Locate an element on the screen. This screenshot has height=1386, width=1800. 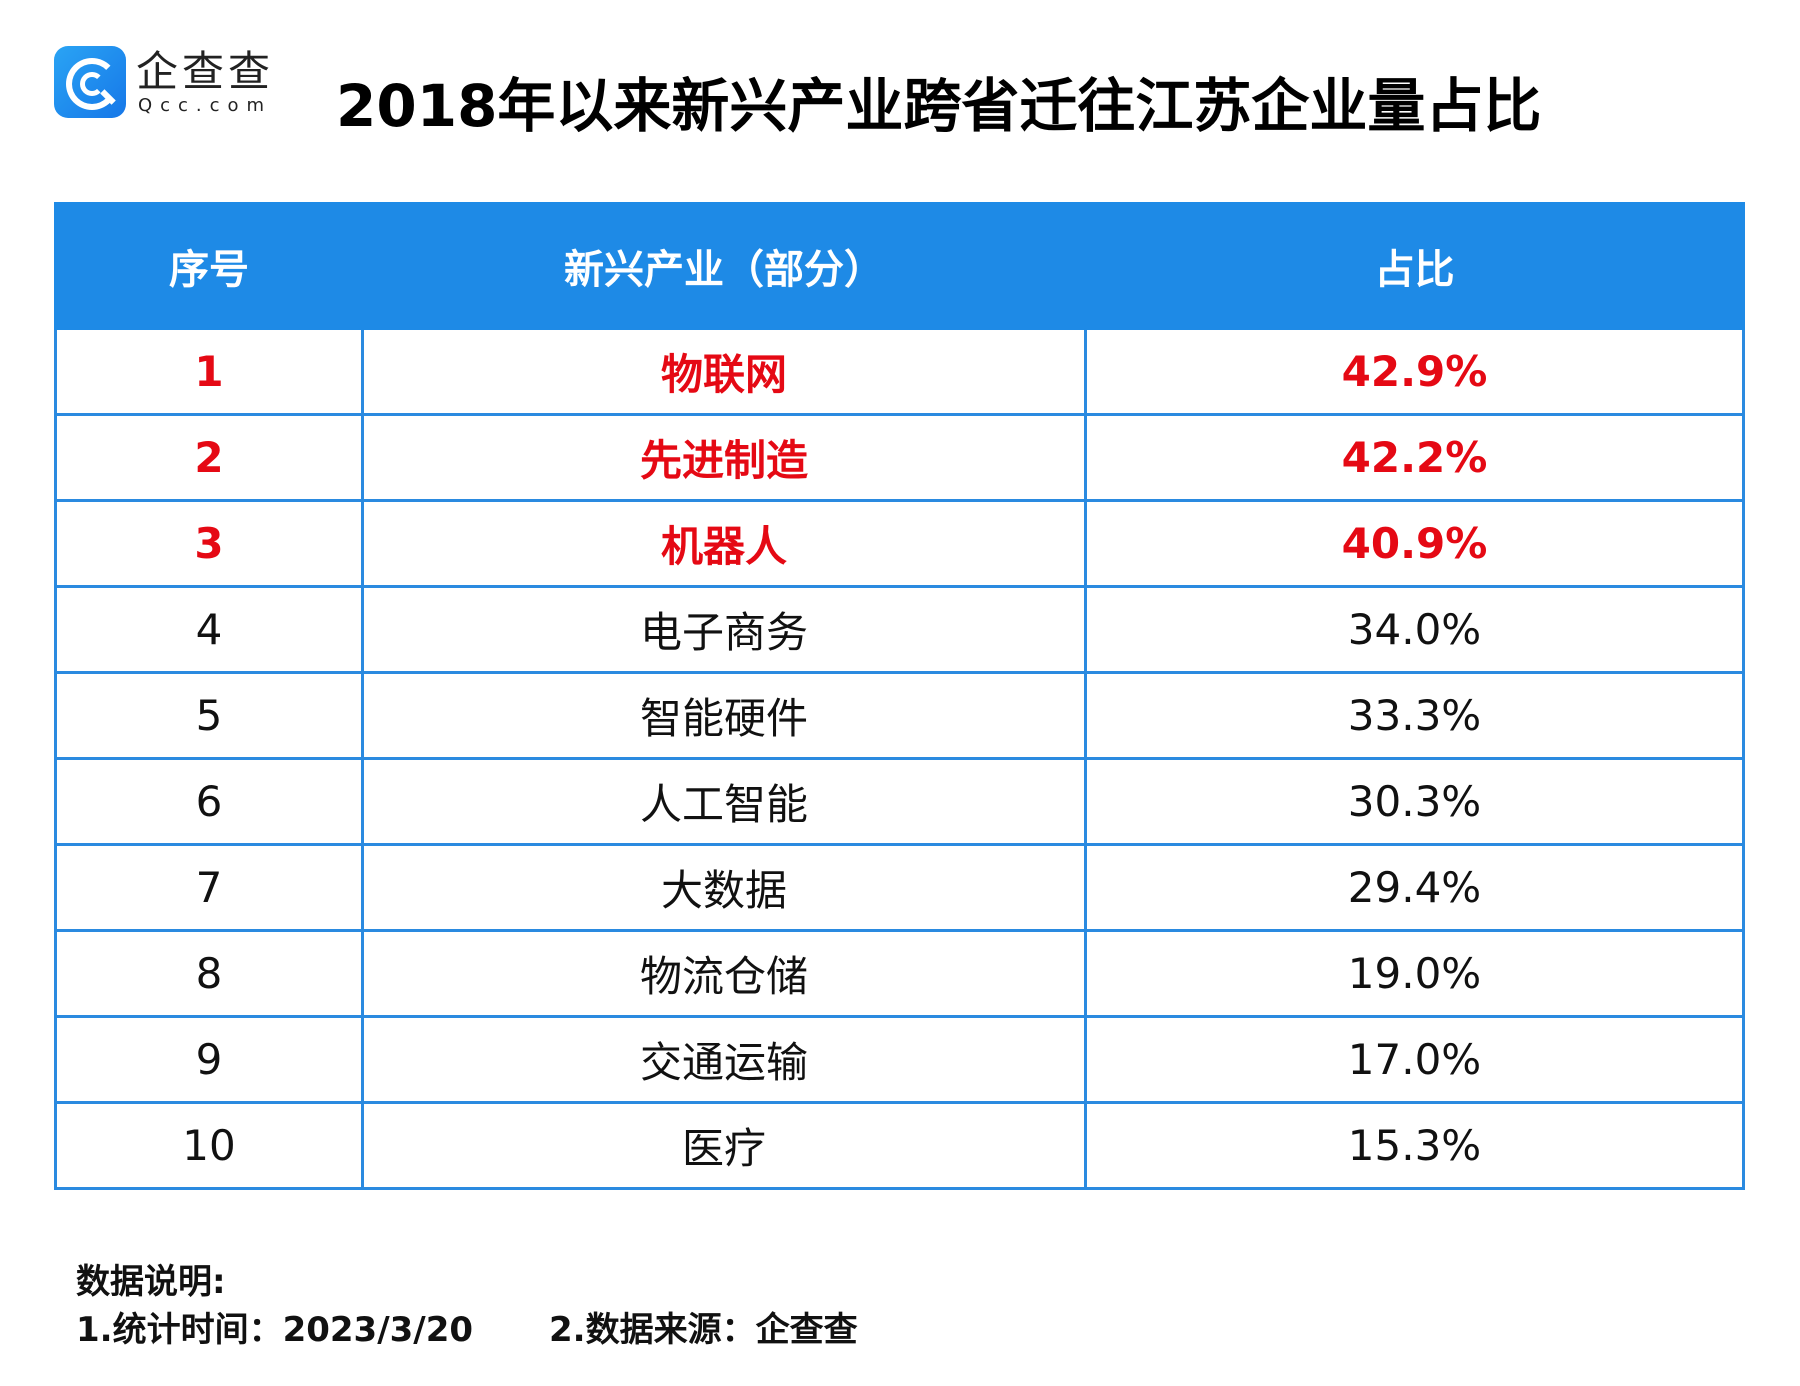
table-row: 9 交通运输 17.0% is located at coordinates (899, 1059).